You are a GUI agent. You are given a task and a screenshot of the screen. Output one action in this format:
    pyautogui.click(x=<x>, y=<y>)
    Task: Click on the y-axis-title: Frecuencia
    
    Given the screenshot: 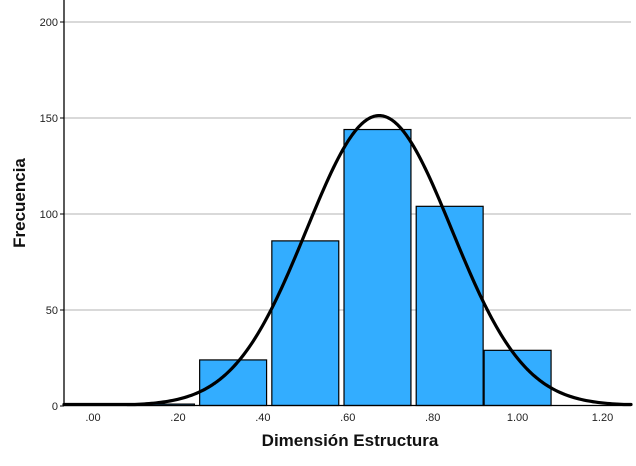 What is the action you would take?
    pyautogui.click(x=19, y=203)
    